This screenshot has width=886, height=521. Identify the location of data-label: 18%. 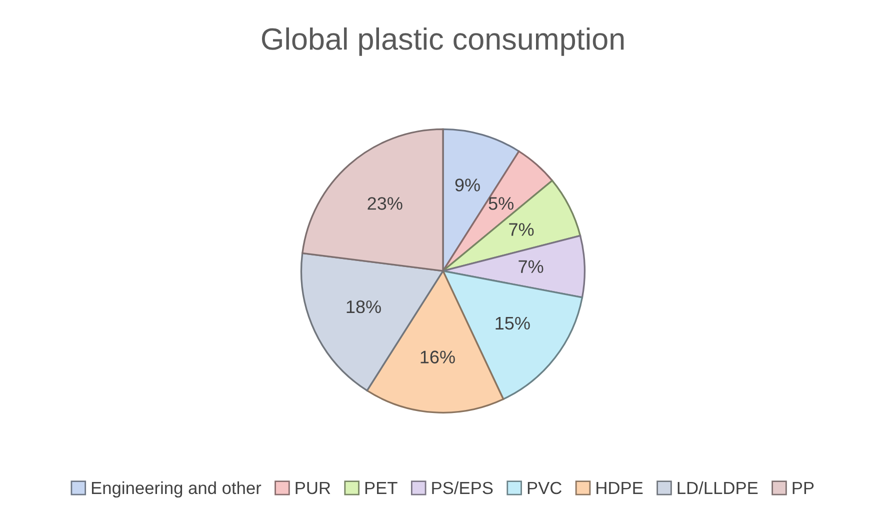
(363, 307).